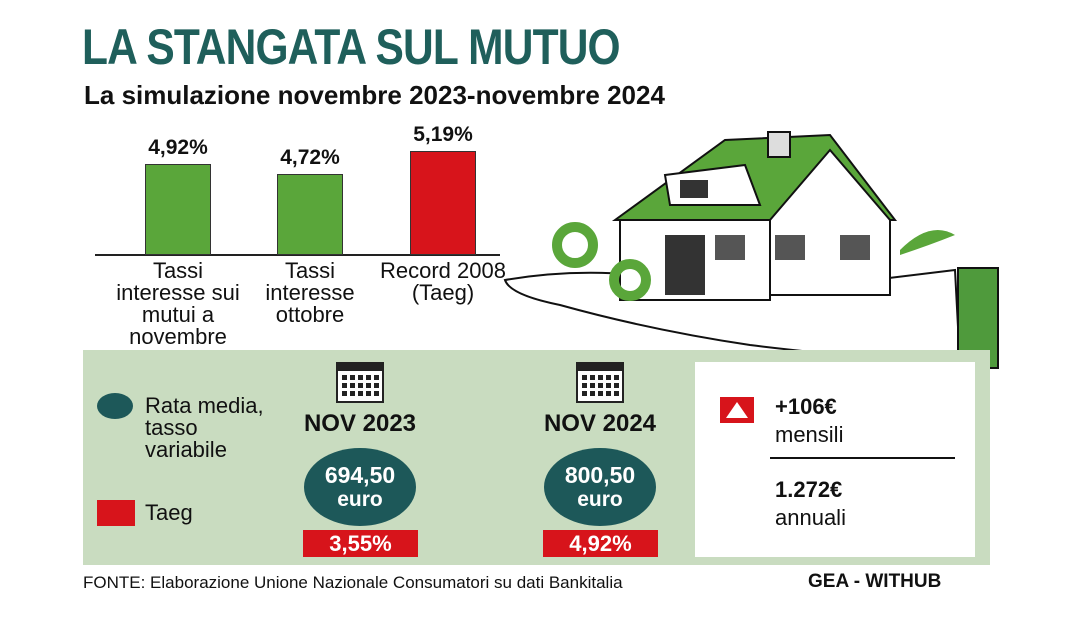 This screenshot has height=630, width=1080. I want to click on date-label: NOV 2024, so click(600, 423).